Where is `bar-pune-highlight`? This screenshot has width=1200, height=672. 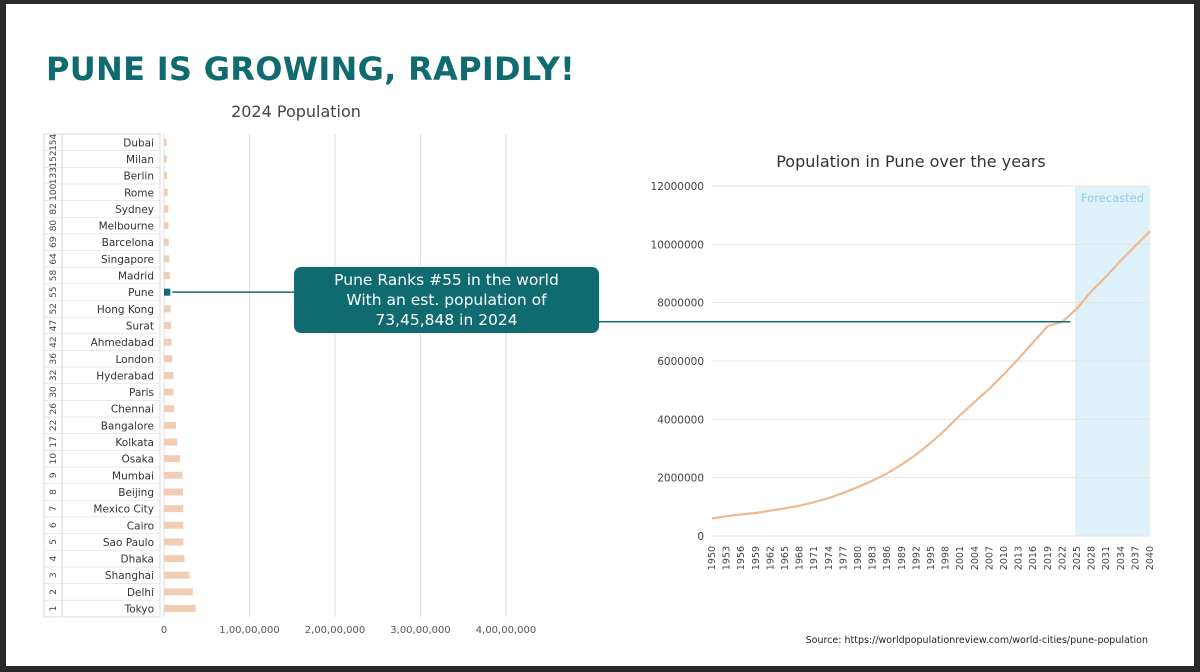 bar-pune-highlight is located at coordinates (167, 292).